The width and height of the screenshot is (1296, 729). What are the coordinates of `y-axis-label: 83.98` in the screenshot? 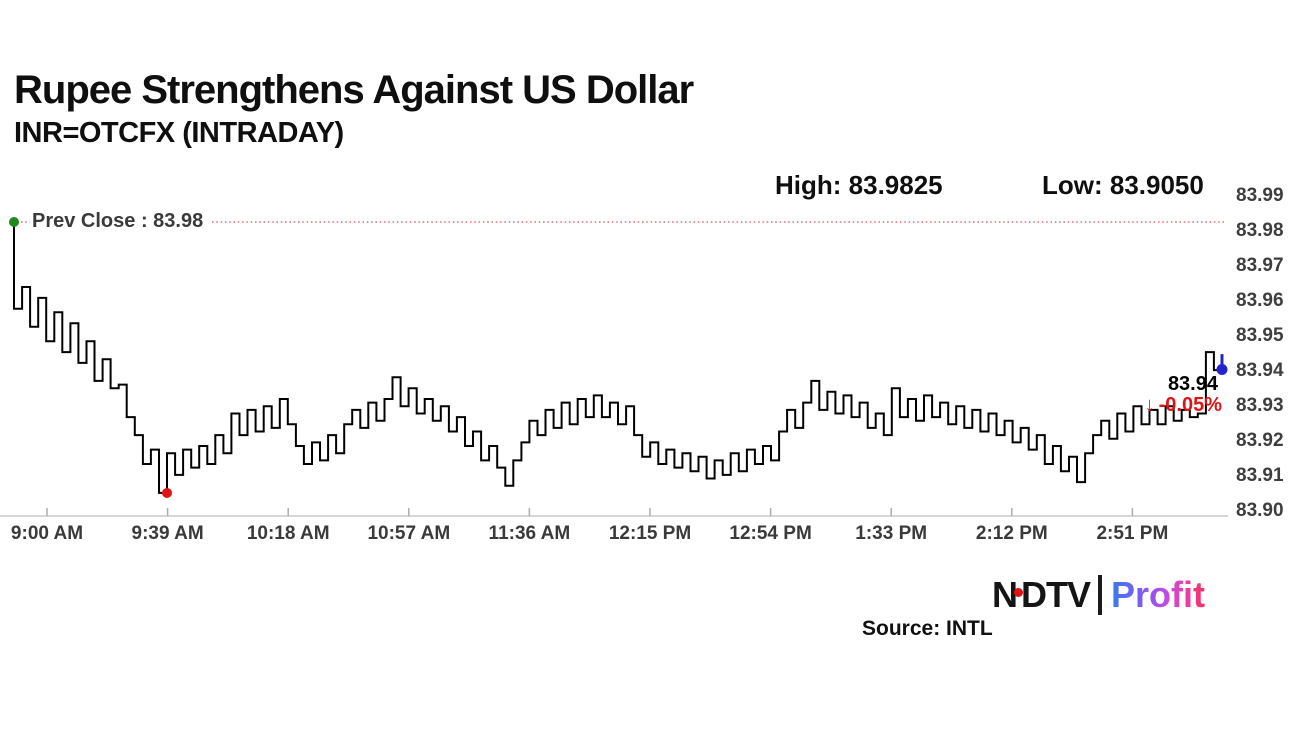 It's located at (1260, 230).